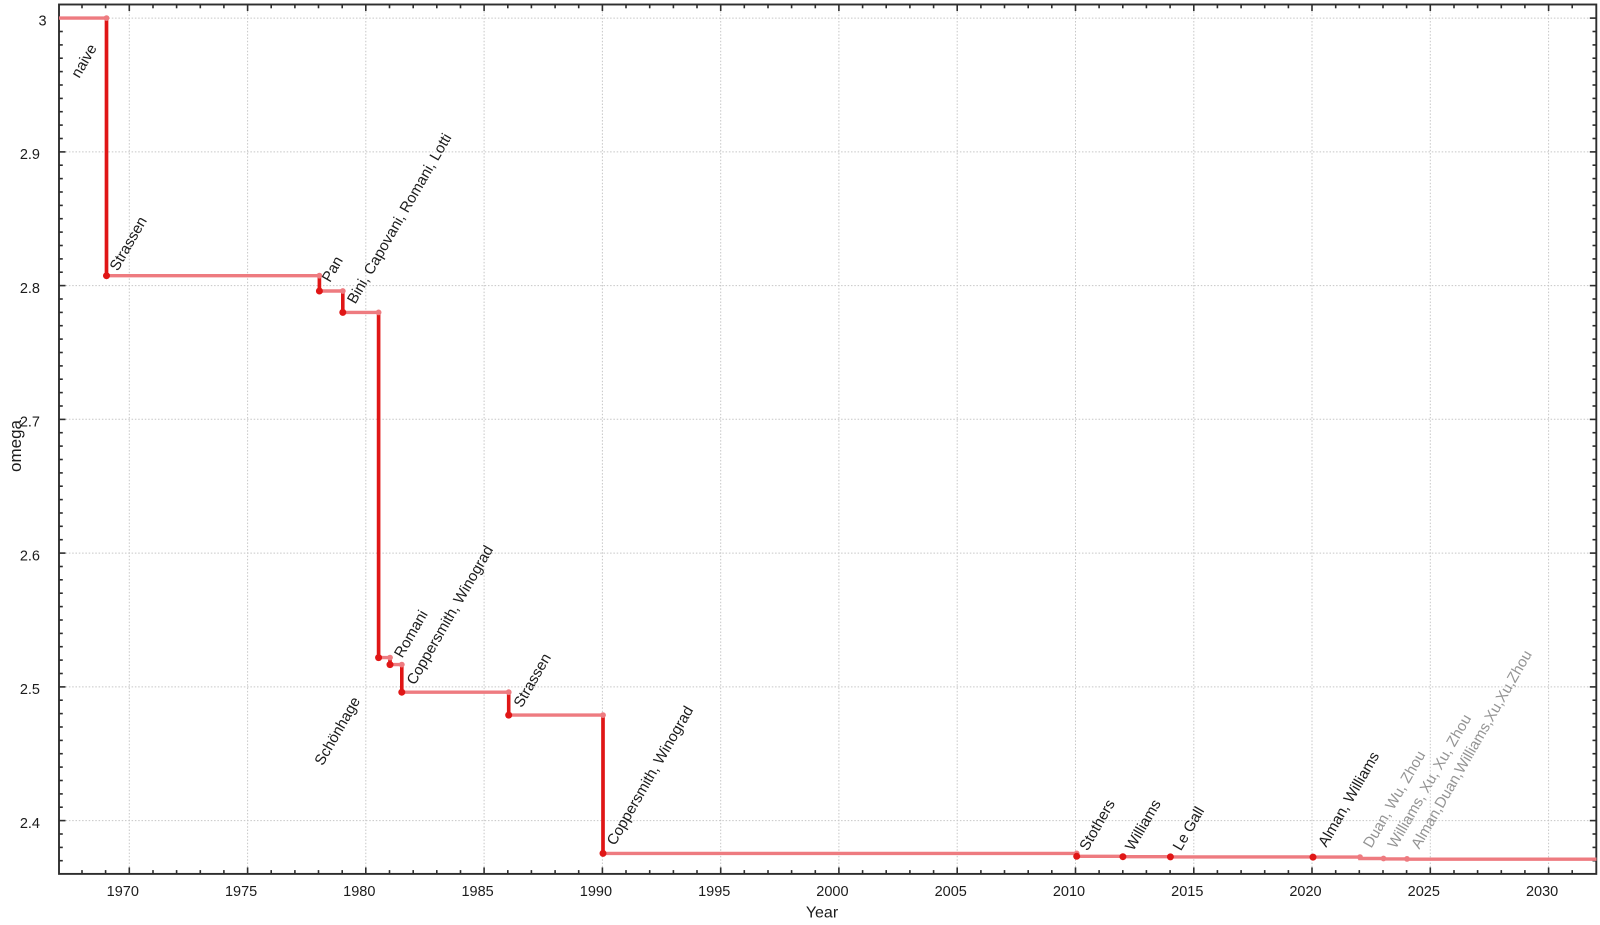 The image size is (1600, 925). Describe the element at coordinates (832, 892) in the screenshot. I see `svg-text: 2000` at that location.